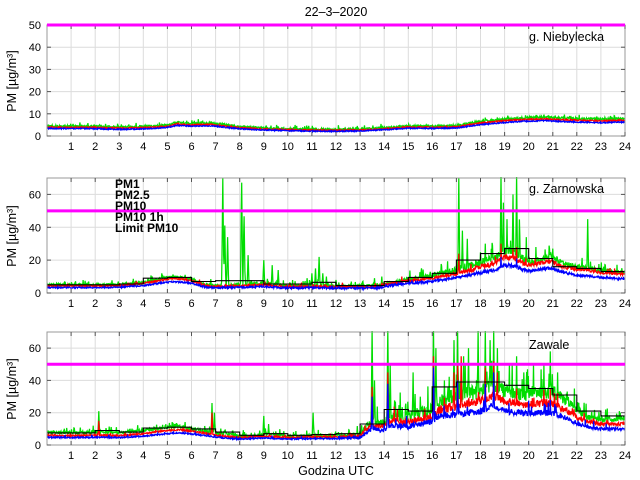  What do you see at coordinates (12, 80) in the screenshot?
I see `y-axis-label-top: PM [µg/m³]` at bounding box center [12, 80].